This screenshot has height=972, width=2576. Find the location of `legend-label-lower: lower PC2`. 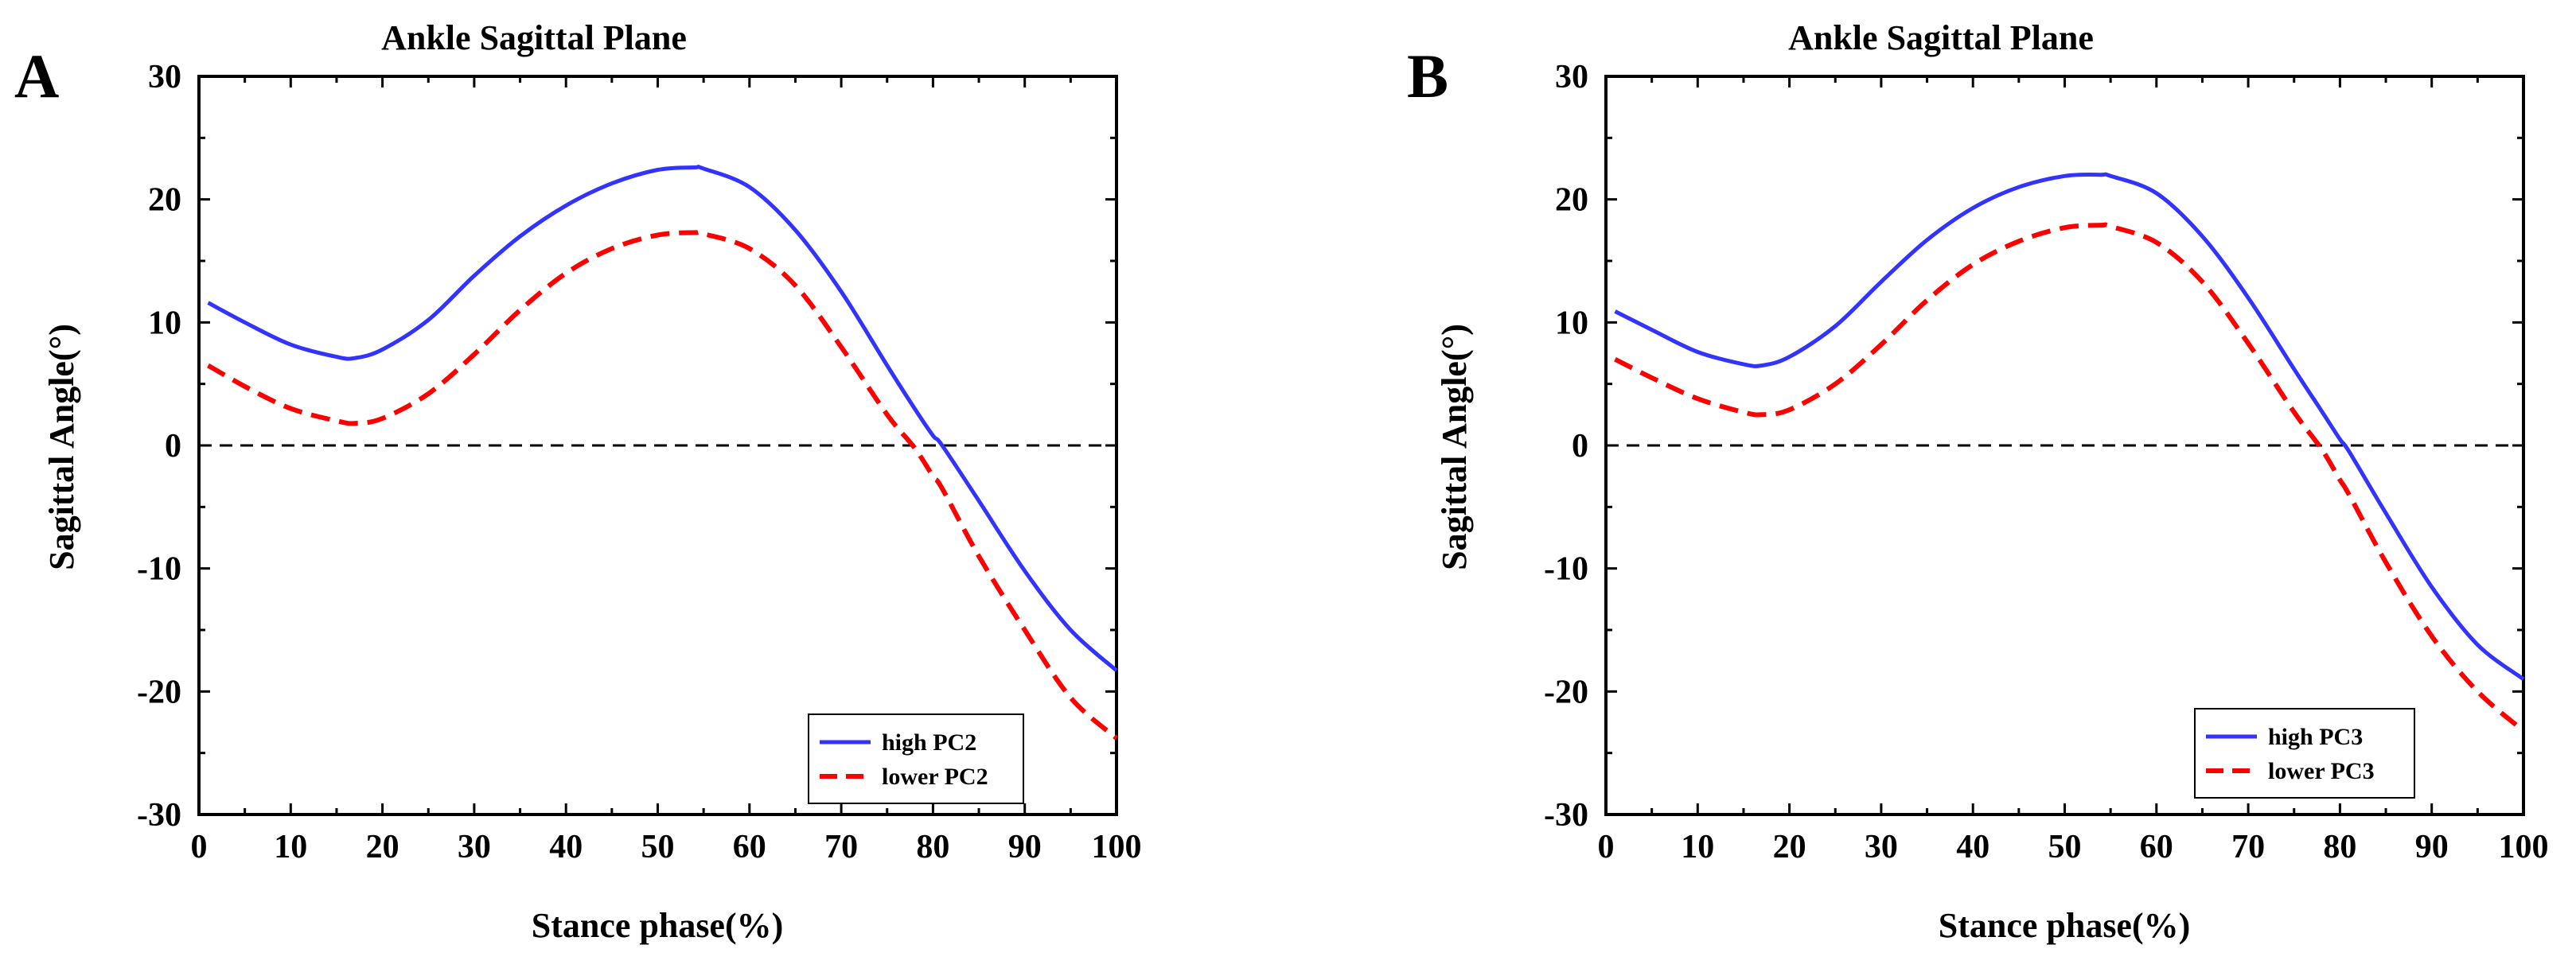

legend-label-lower: lower PC2 is located at coordinates (935, 777).